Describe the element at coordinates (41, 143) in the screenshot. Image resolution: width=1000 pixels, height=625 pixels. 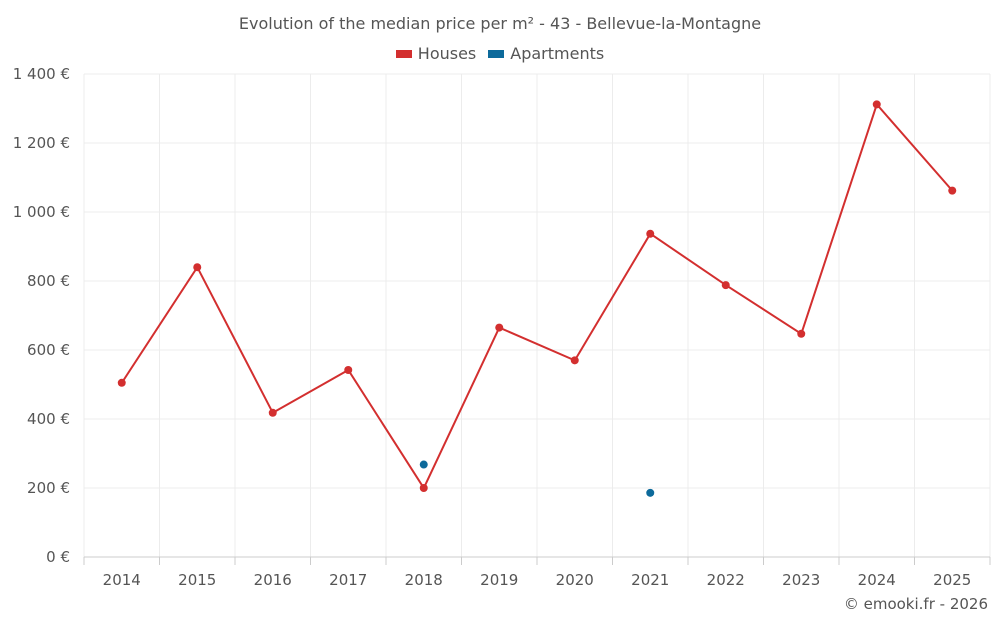
I see `y-tick-label: 1 200 €` at that location.